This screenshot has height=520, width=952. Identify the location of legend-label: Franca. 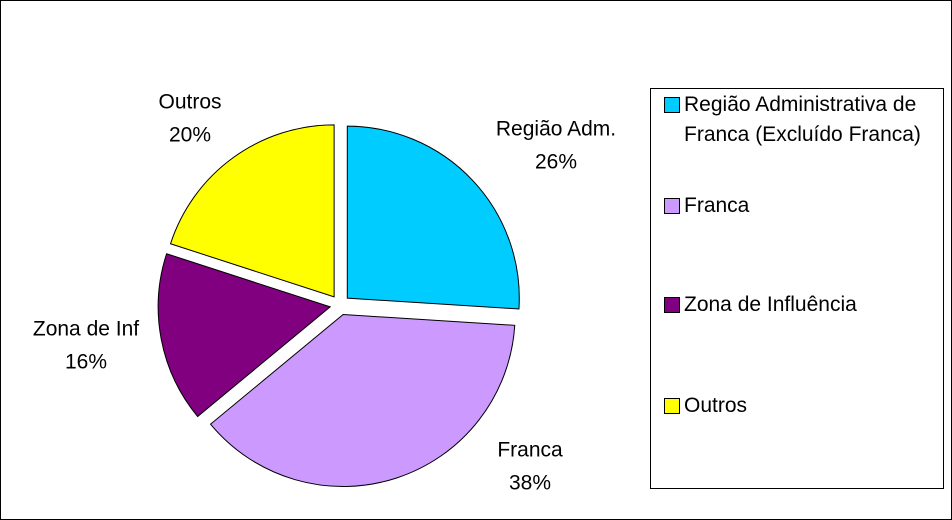
(717, 205).